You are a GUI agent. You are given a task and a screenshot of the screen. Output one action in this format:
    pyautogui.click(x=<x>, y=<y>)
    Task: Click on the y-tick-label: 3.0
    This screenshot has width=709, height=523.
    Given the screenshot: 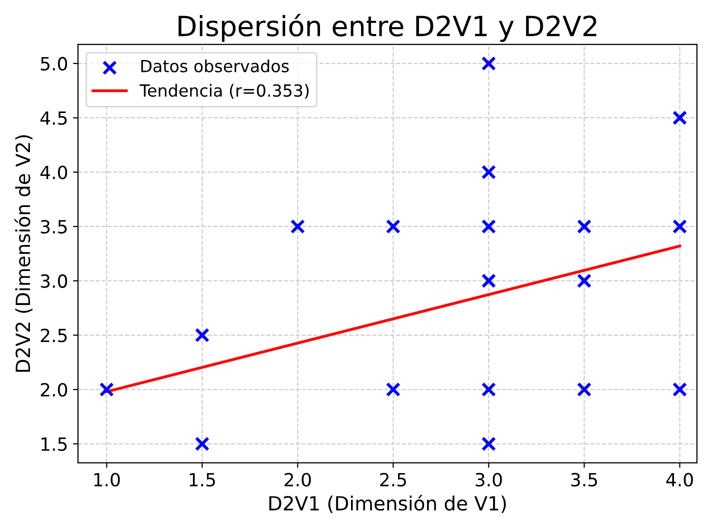 What is the action you would take?
    pyautogui.click(x=54, y=281)
    